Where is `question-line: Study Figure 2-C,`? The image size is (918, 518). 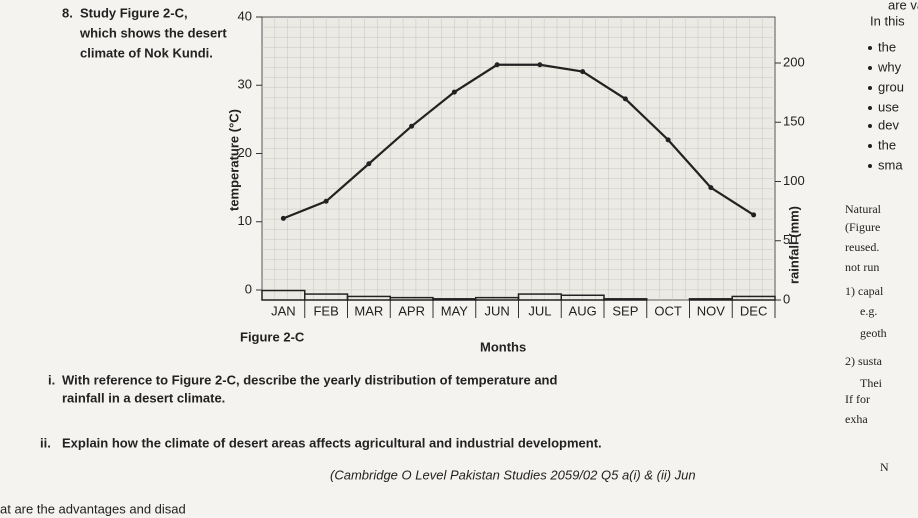
question-line: Study Figure 2-C, is located at coordinates (134, 12).